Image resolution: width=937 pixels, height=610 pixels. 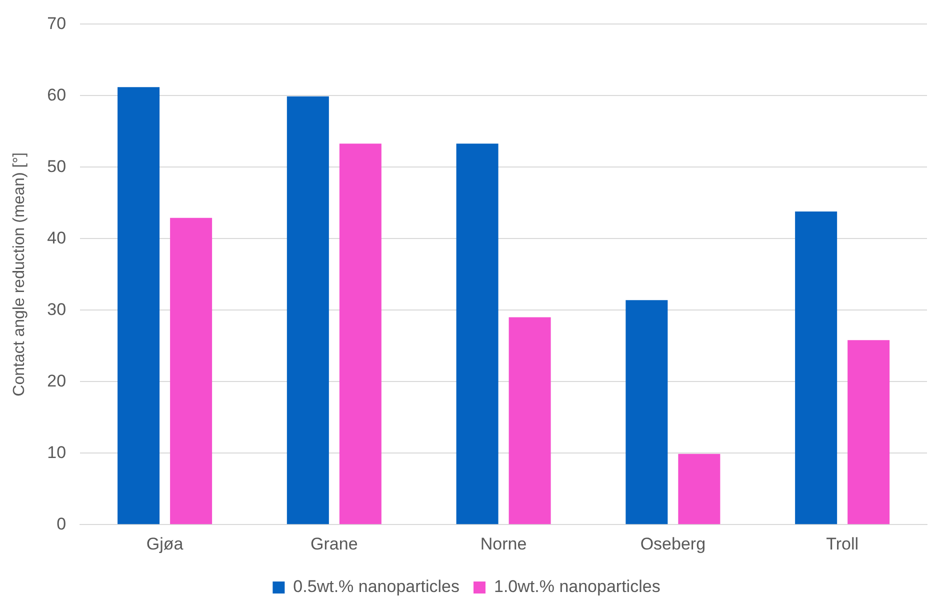 What do you see at coordinates (842, 544) in the screenshot?
I see `x-tick-label: Troll` at bounding box center [842, 544].